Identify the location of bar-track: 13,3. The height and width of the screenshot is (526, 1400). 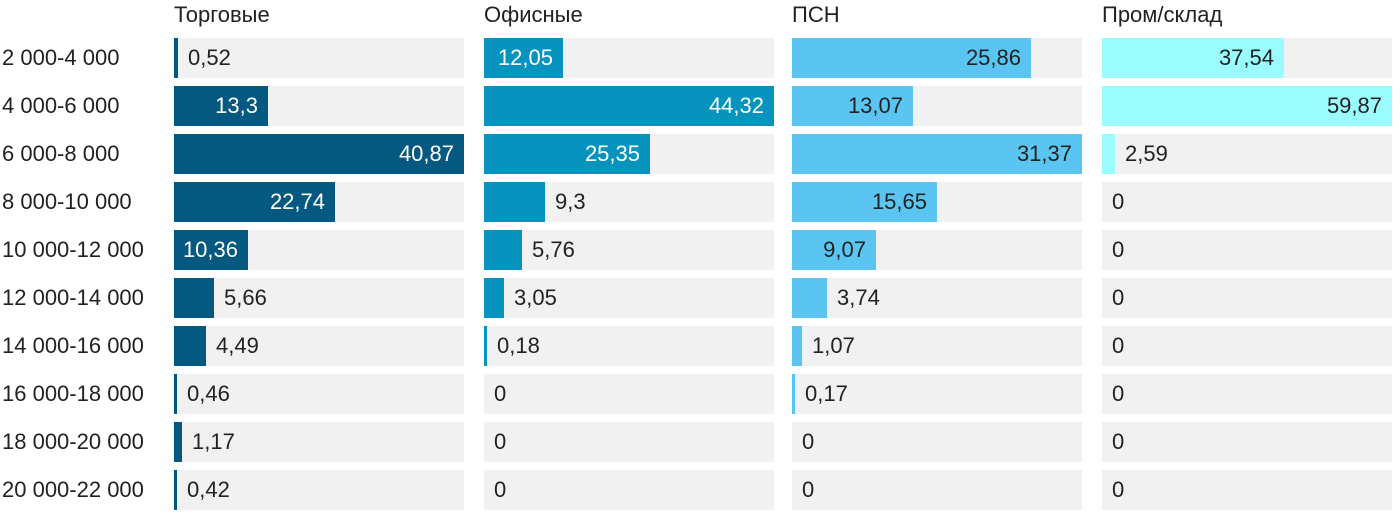
(319, 106).